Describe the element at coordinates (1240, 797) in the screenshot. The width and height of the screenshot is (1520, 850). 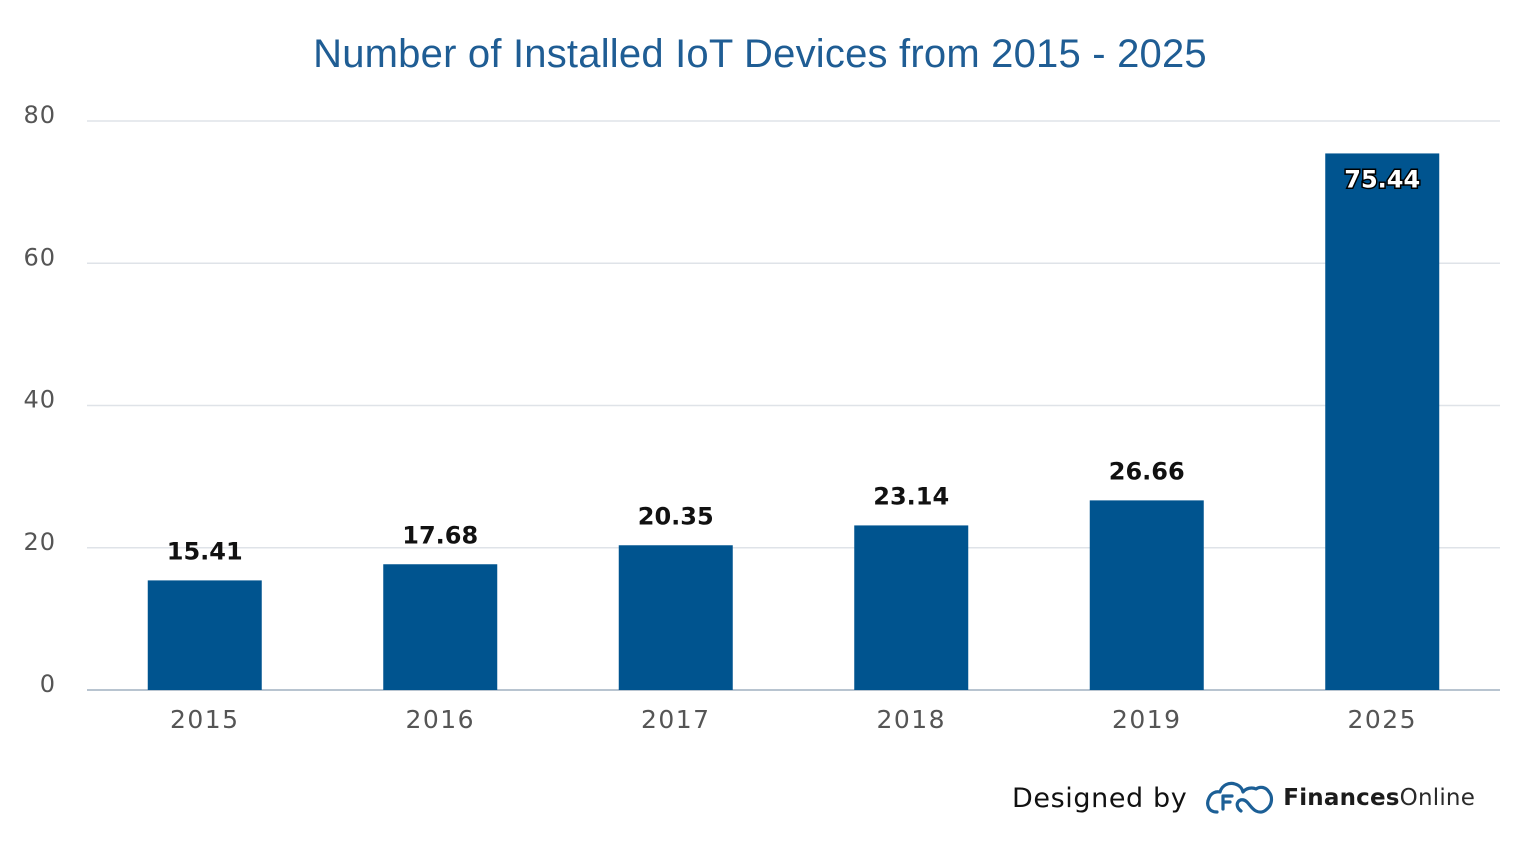
I see `cloud-f-logo-icon` at that location.